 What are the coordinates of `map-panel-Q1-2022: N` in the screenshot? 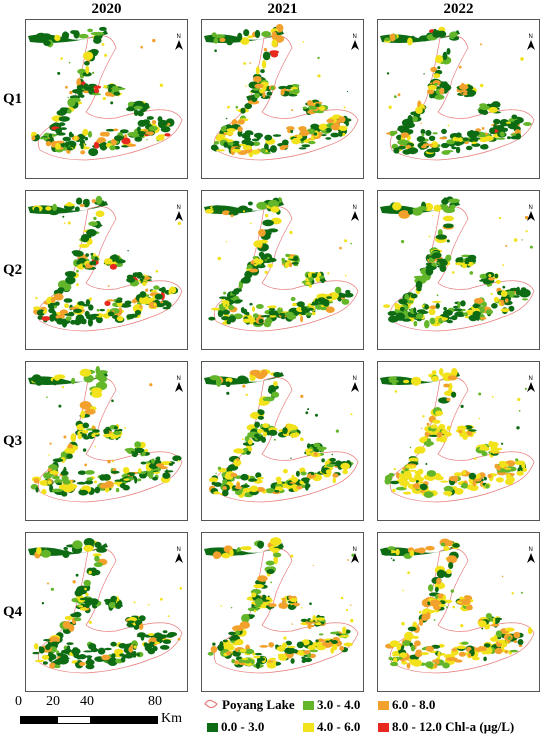 It's located at (458, 99).